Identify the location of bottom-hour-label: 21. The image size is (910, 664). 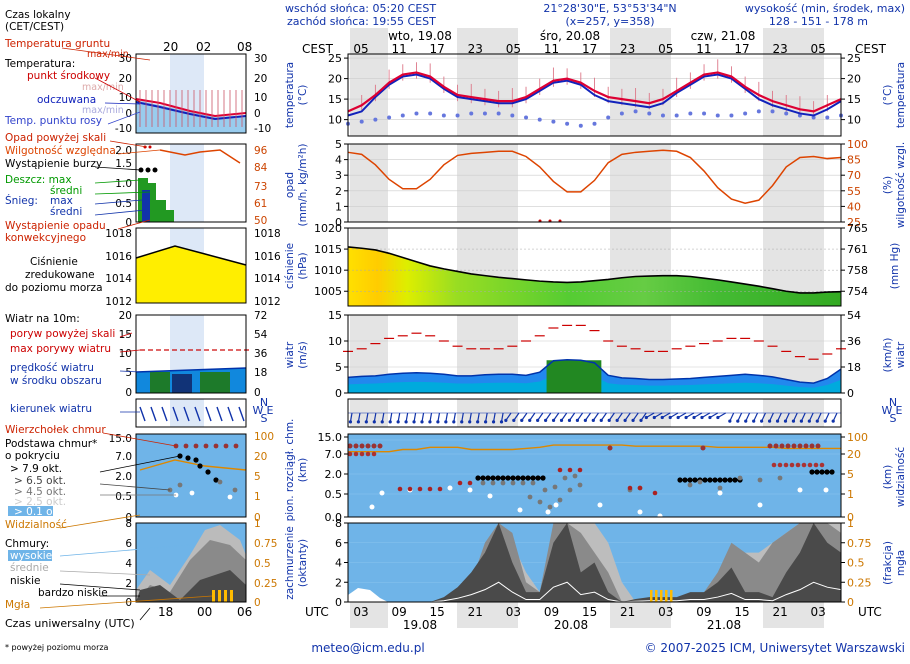
(627, 612).